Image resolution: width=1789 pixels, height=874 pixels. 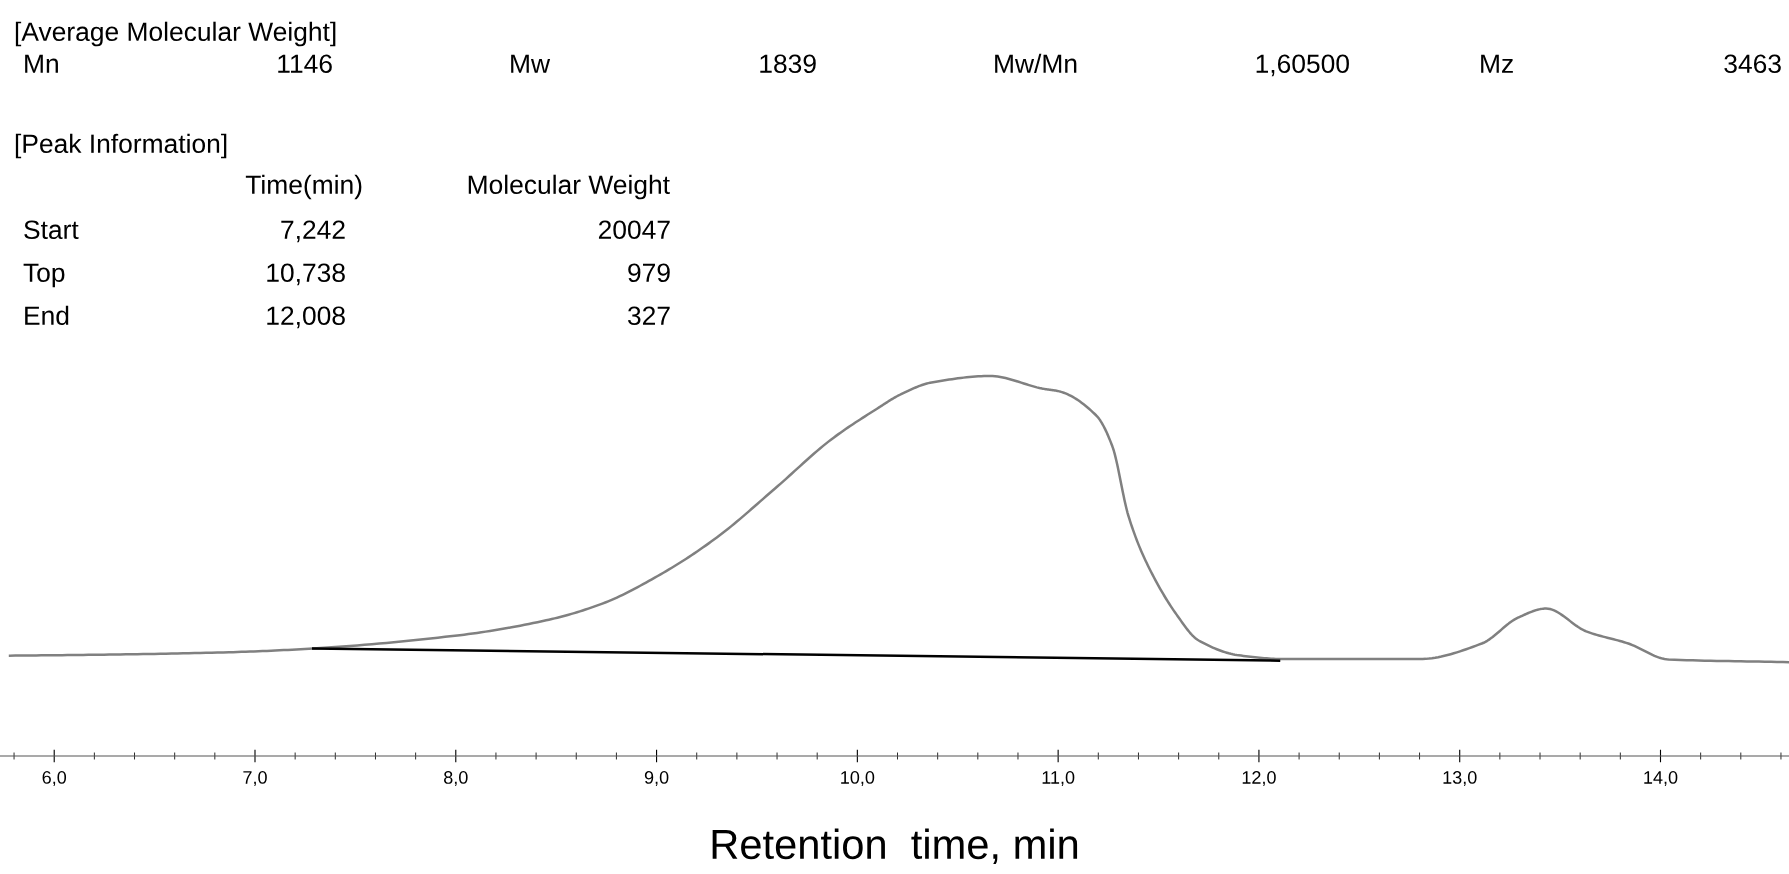 What do you see at coordinates (648, 316) in the screenshot?
I see `text: 327` at bounding box center [648, 316].